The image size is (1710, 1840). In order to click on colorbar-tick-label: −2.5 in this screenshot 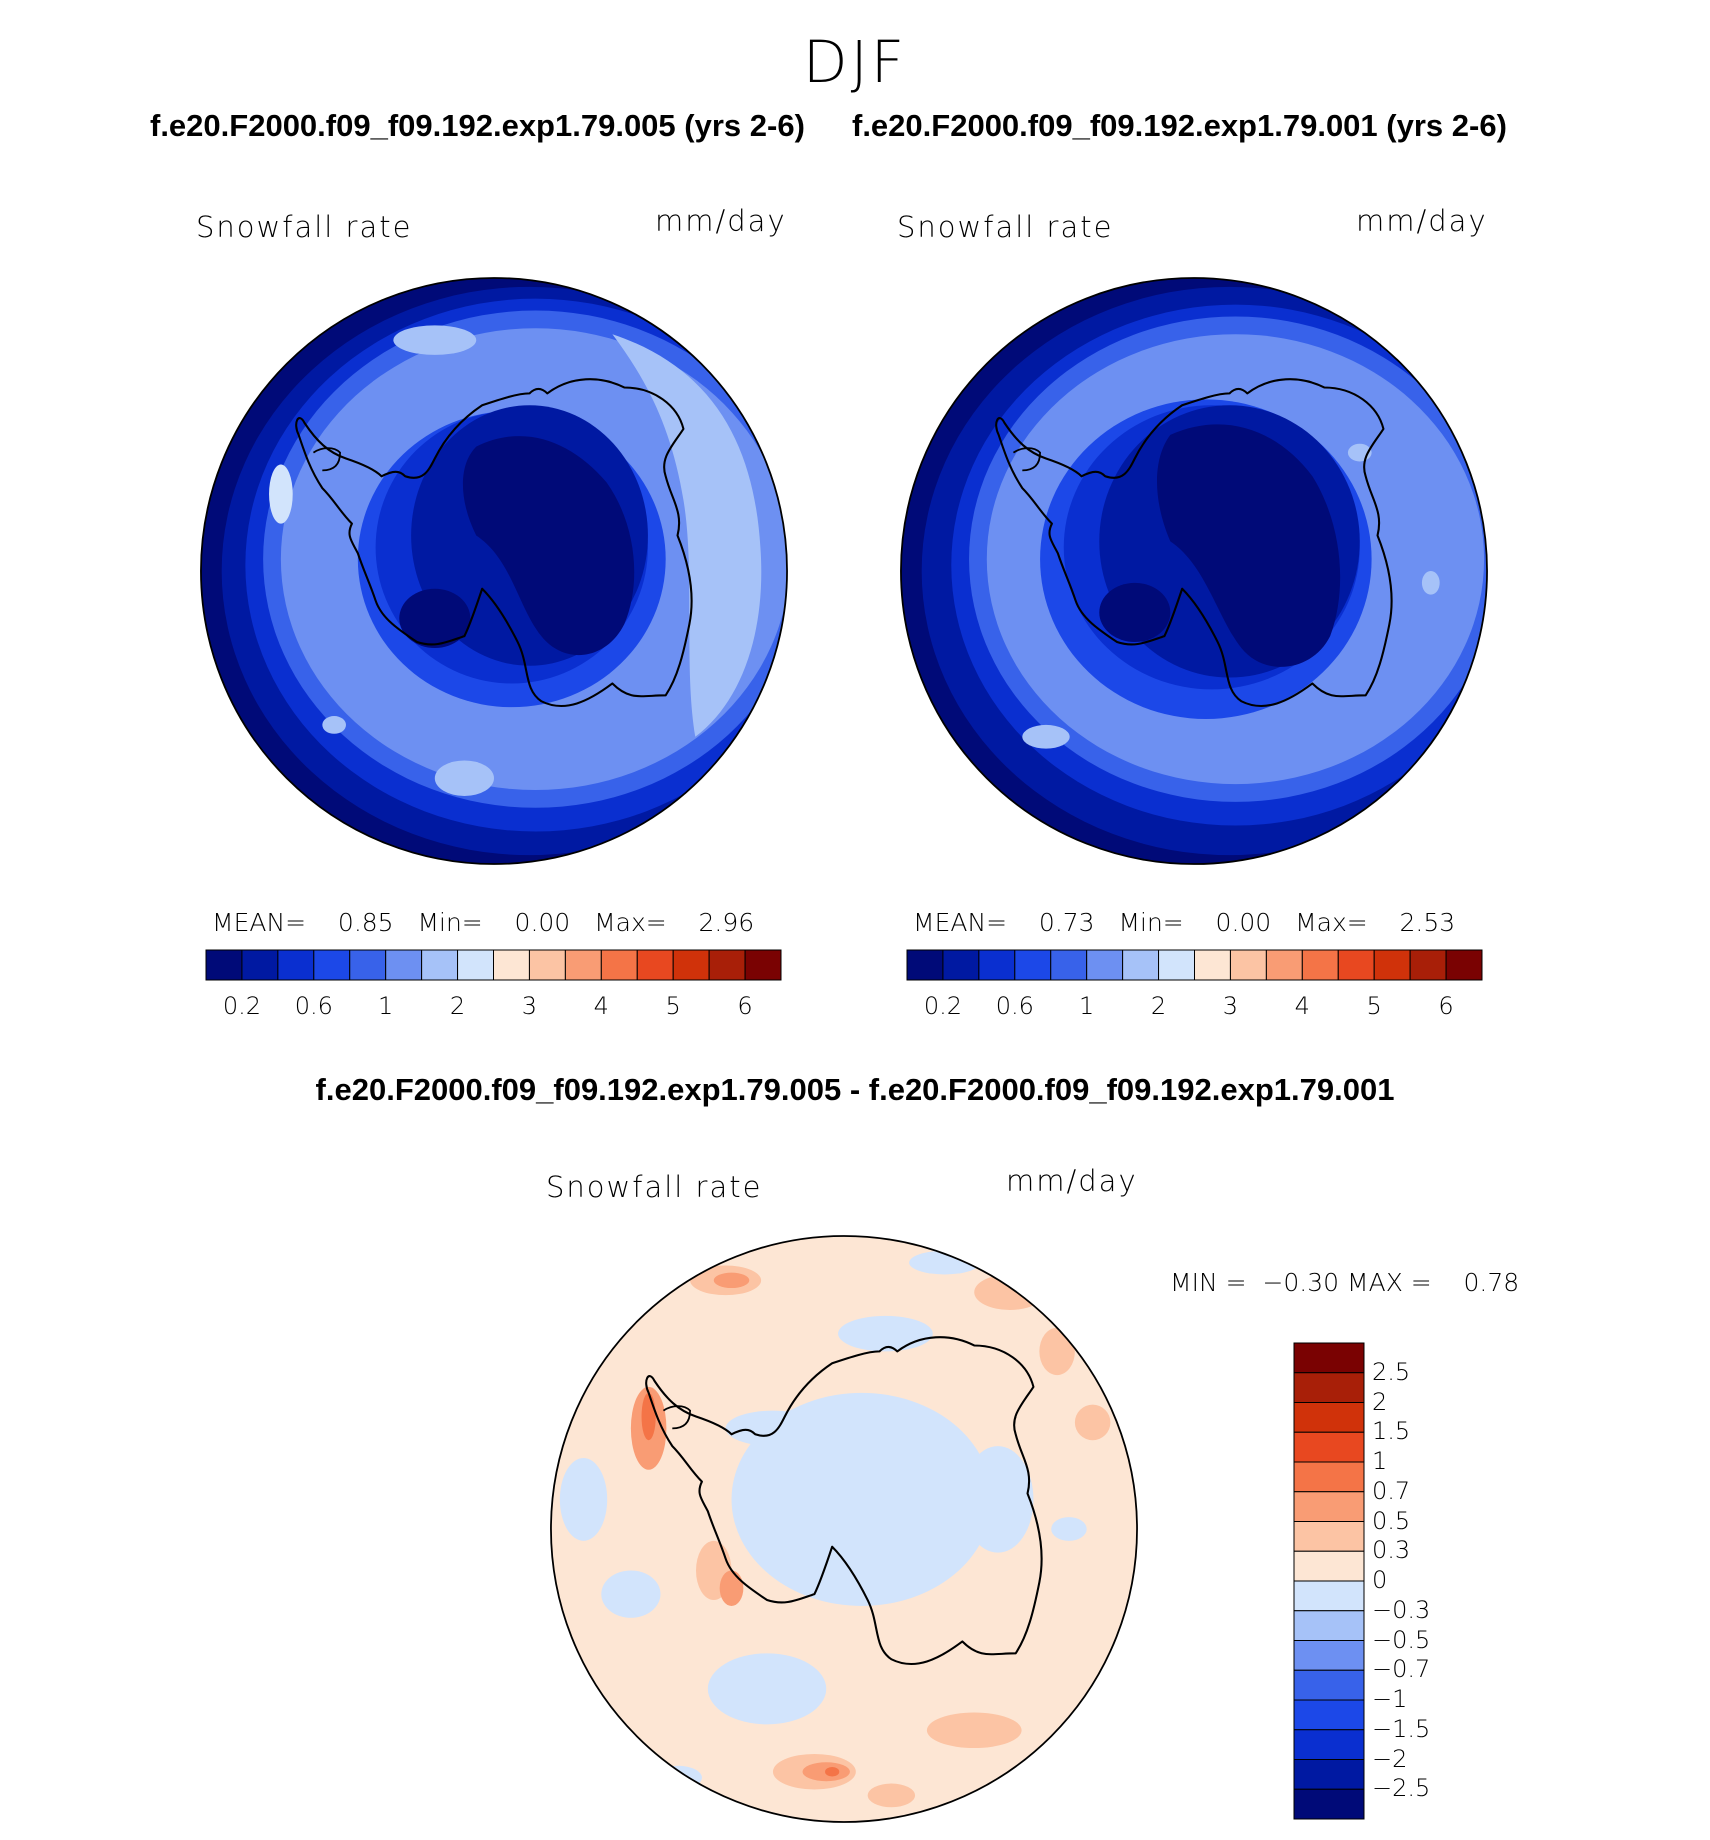, I will do `click(1401, 1788)`.